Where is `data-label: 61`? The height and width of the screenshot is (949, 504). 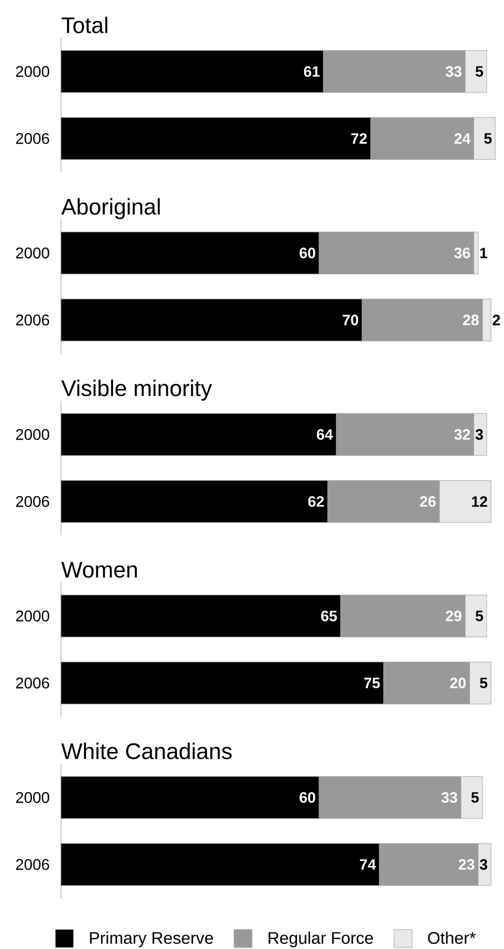
data-label: 61 is located at coordinates (312, 71).